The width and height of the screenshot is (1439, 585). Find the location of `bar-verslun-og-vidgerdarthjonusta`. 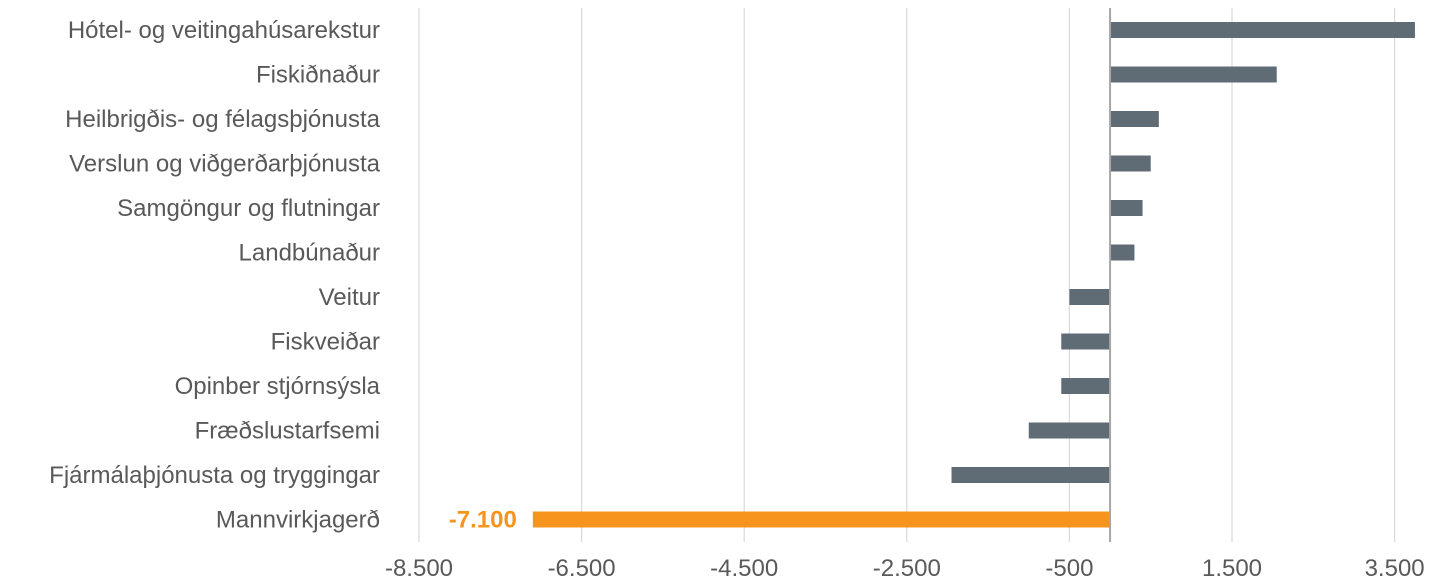

bar-verslun-og-vidgerdarthjonusta is located at coordinates (1130, 163).